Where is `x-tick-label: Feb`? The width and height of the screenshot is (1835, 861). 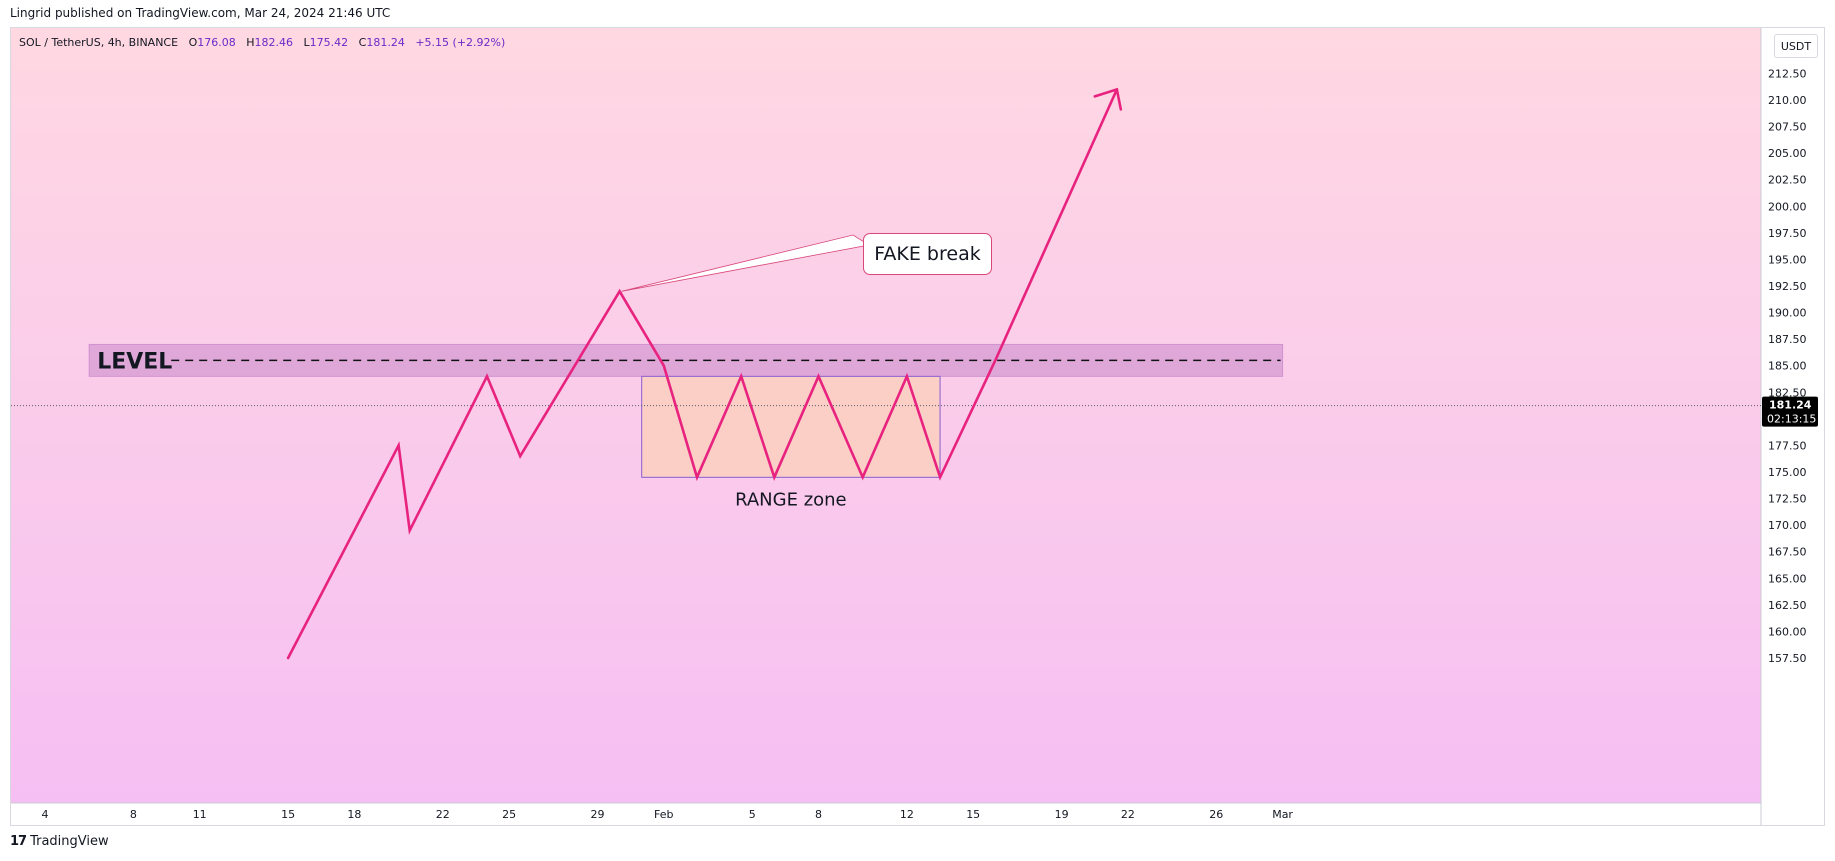
x-tick-label: Feb is located at coordinates (663, 814).